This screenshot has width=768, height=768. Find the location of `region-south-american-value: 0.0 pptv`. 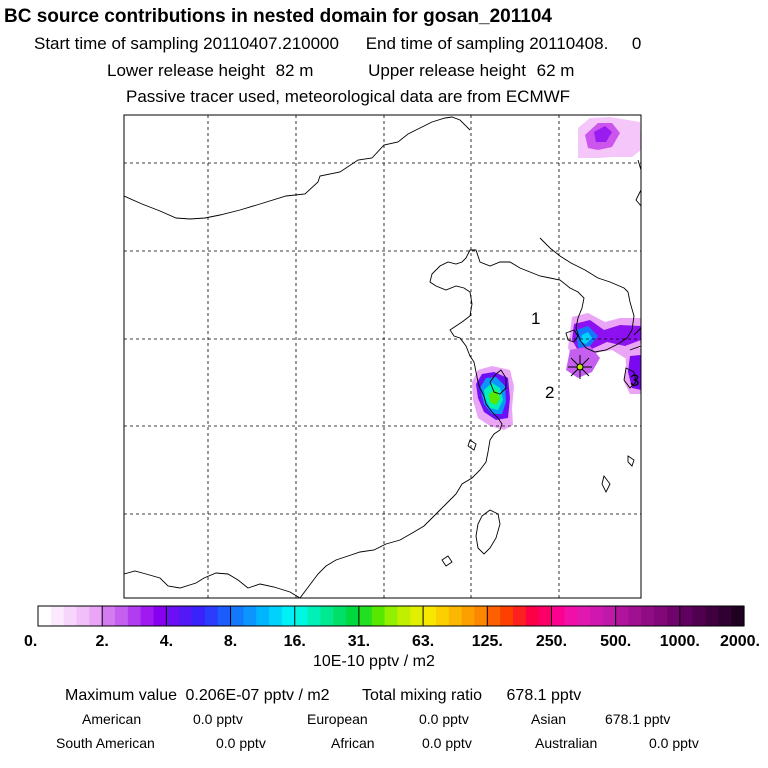

region-south-american-value: 0.0 pptv is located at coordinates (241, 743).